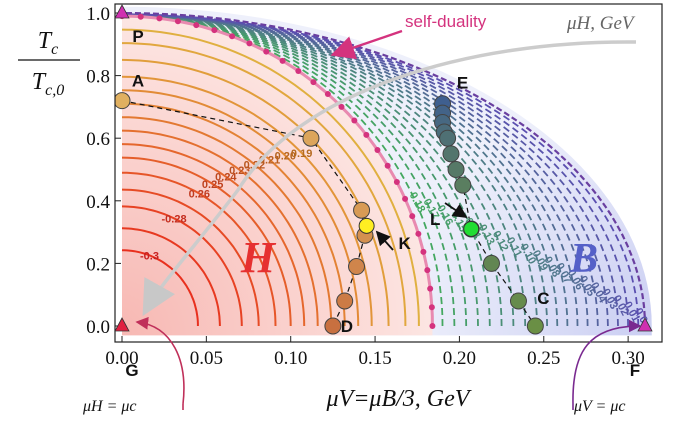 The width and height of the screenshot is (688, 423). What do you see at coordinates (98, 202) in the screenshot?
I see `y-tick-label: 0.4` at bounding box center [98, 202].